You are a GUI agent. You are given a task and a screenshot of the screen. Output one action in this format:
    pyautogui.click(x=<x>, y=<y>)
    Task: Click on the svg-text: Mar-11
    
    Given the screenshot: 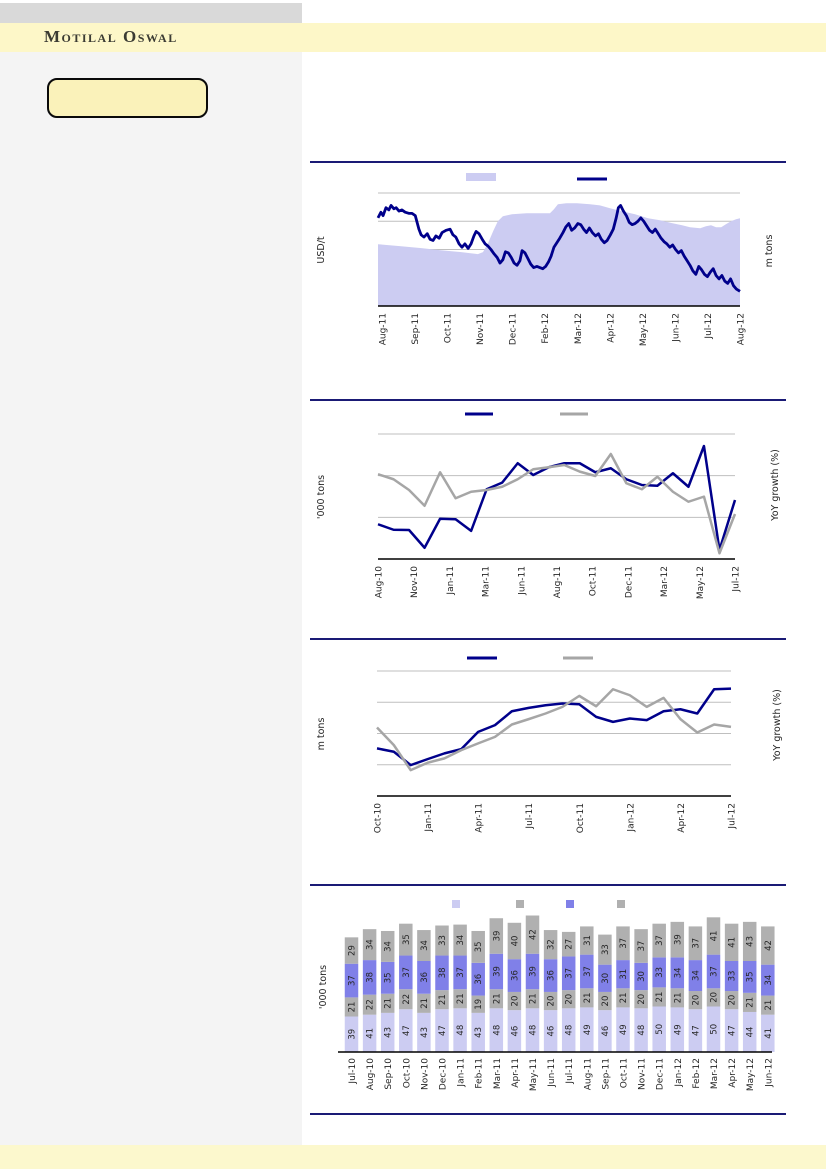 What is the action you would take?
    pyautogui.click(x=487, y=581)
    